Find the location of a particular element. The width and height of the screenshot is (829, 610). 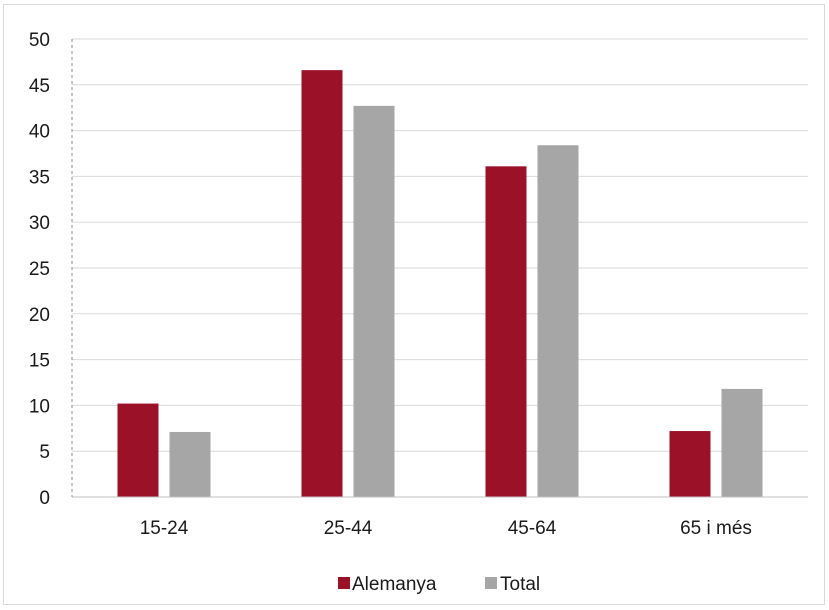

y-tick-label: 40 is located at coordinates (39, 132).